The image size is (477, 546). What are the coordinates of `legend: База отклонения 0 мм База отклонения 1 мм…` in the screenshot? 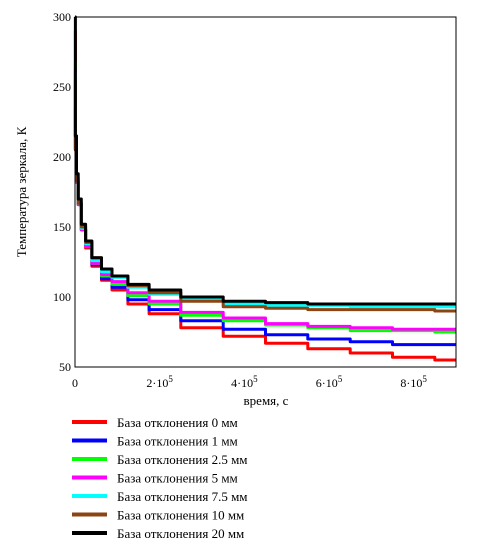 It's located at (160, 478).